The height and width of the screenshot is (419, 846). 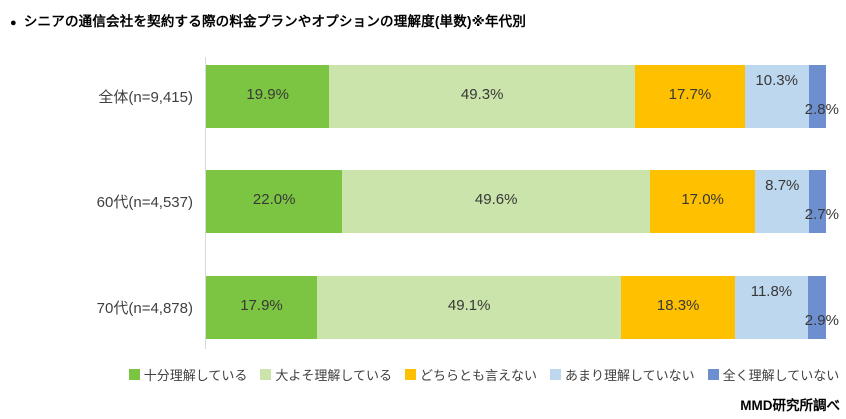 I want to click on legend-label: どちらとも言えない, so click(x=478, y=375).